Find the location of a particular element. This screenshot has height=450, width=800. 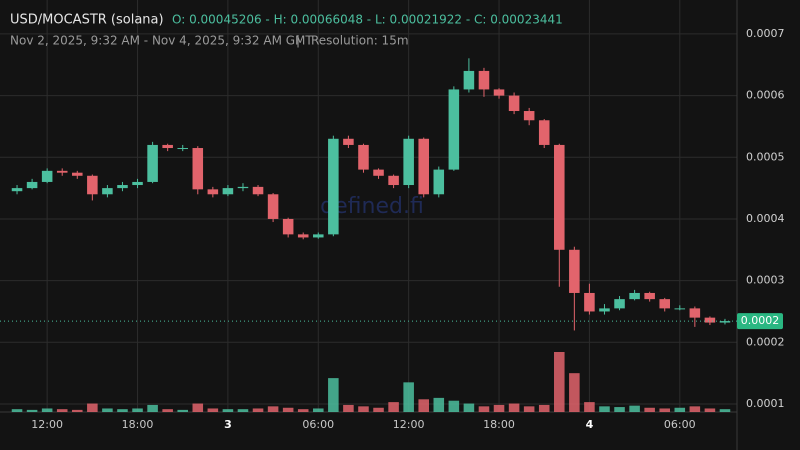

chart-title: USD/MOCASTR (solana) is located at coordinates (87, 20).